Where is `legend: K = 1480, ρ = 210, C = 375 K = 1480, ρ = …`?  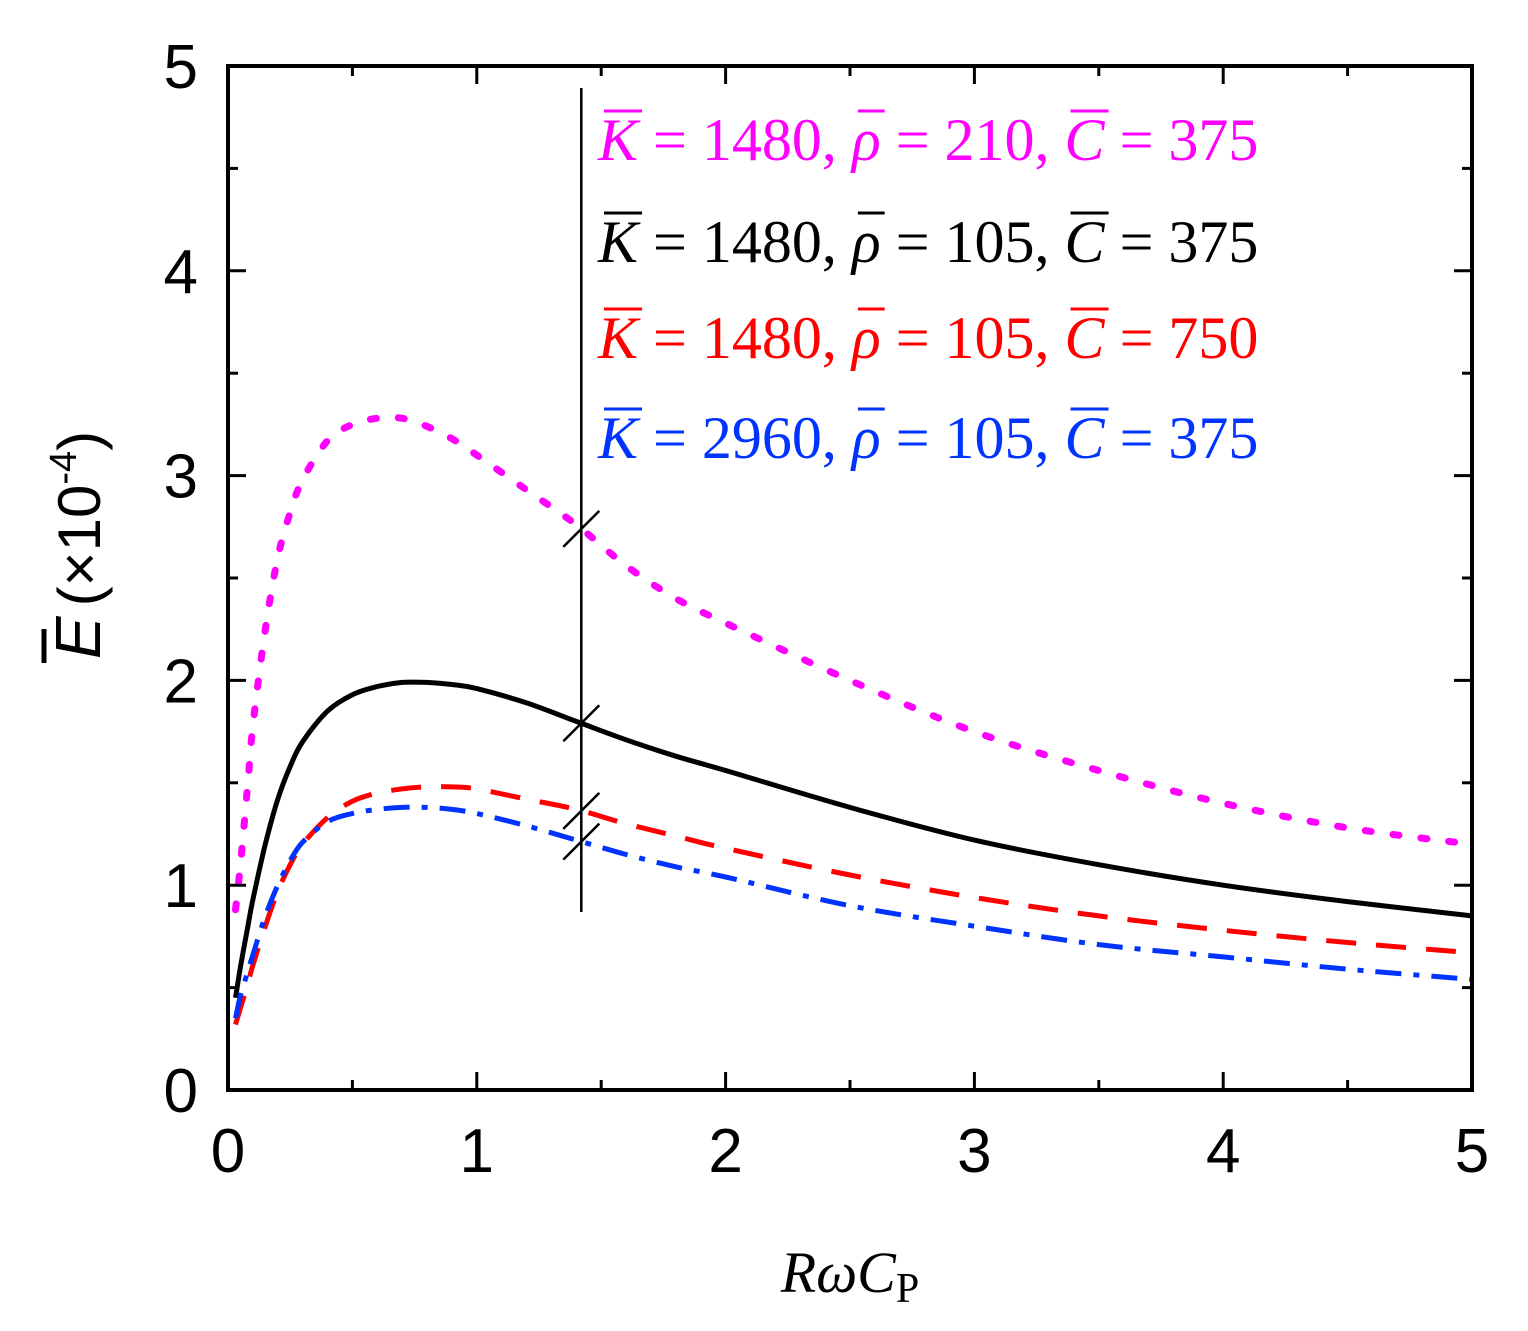
legend: K = 1480, ρ = 210, C = 375 K = 1480, ρ = … is located at coordinates (927, 289).